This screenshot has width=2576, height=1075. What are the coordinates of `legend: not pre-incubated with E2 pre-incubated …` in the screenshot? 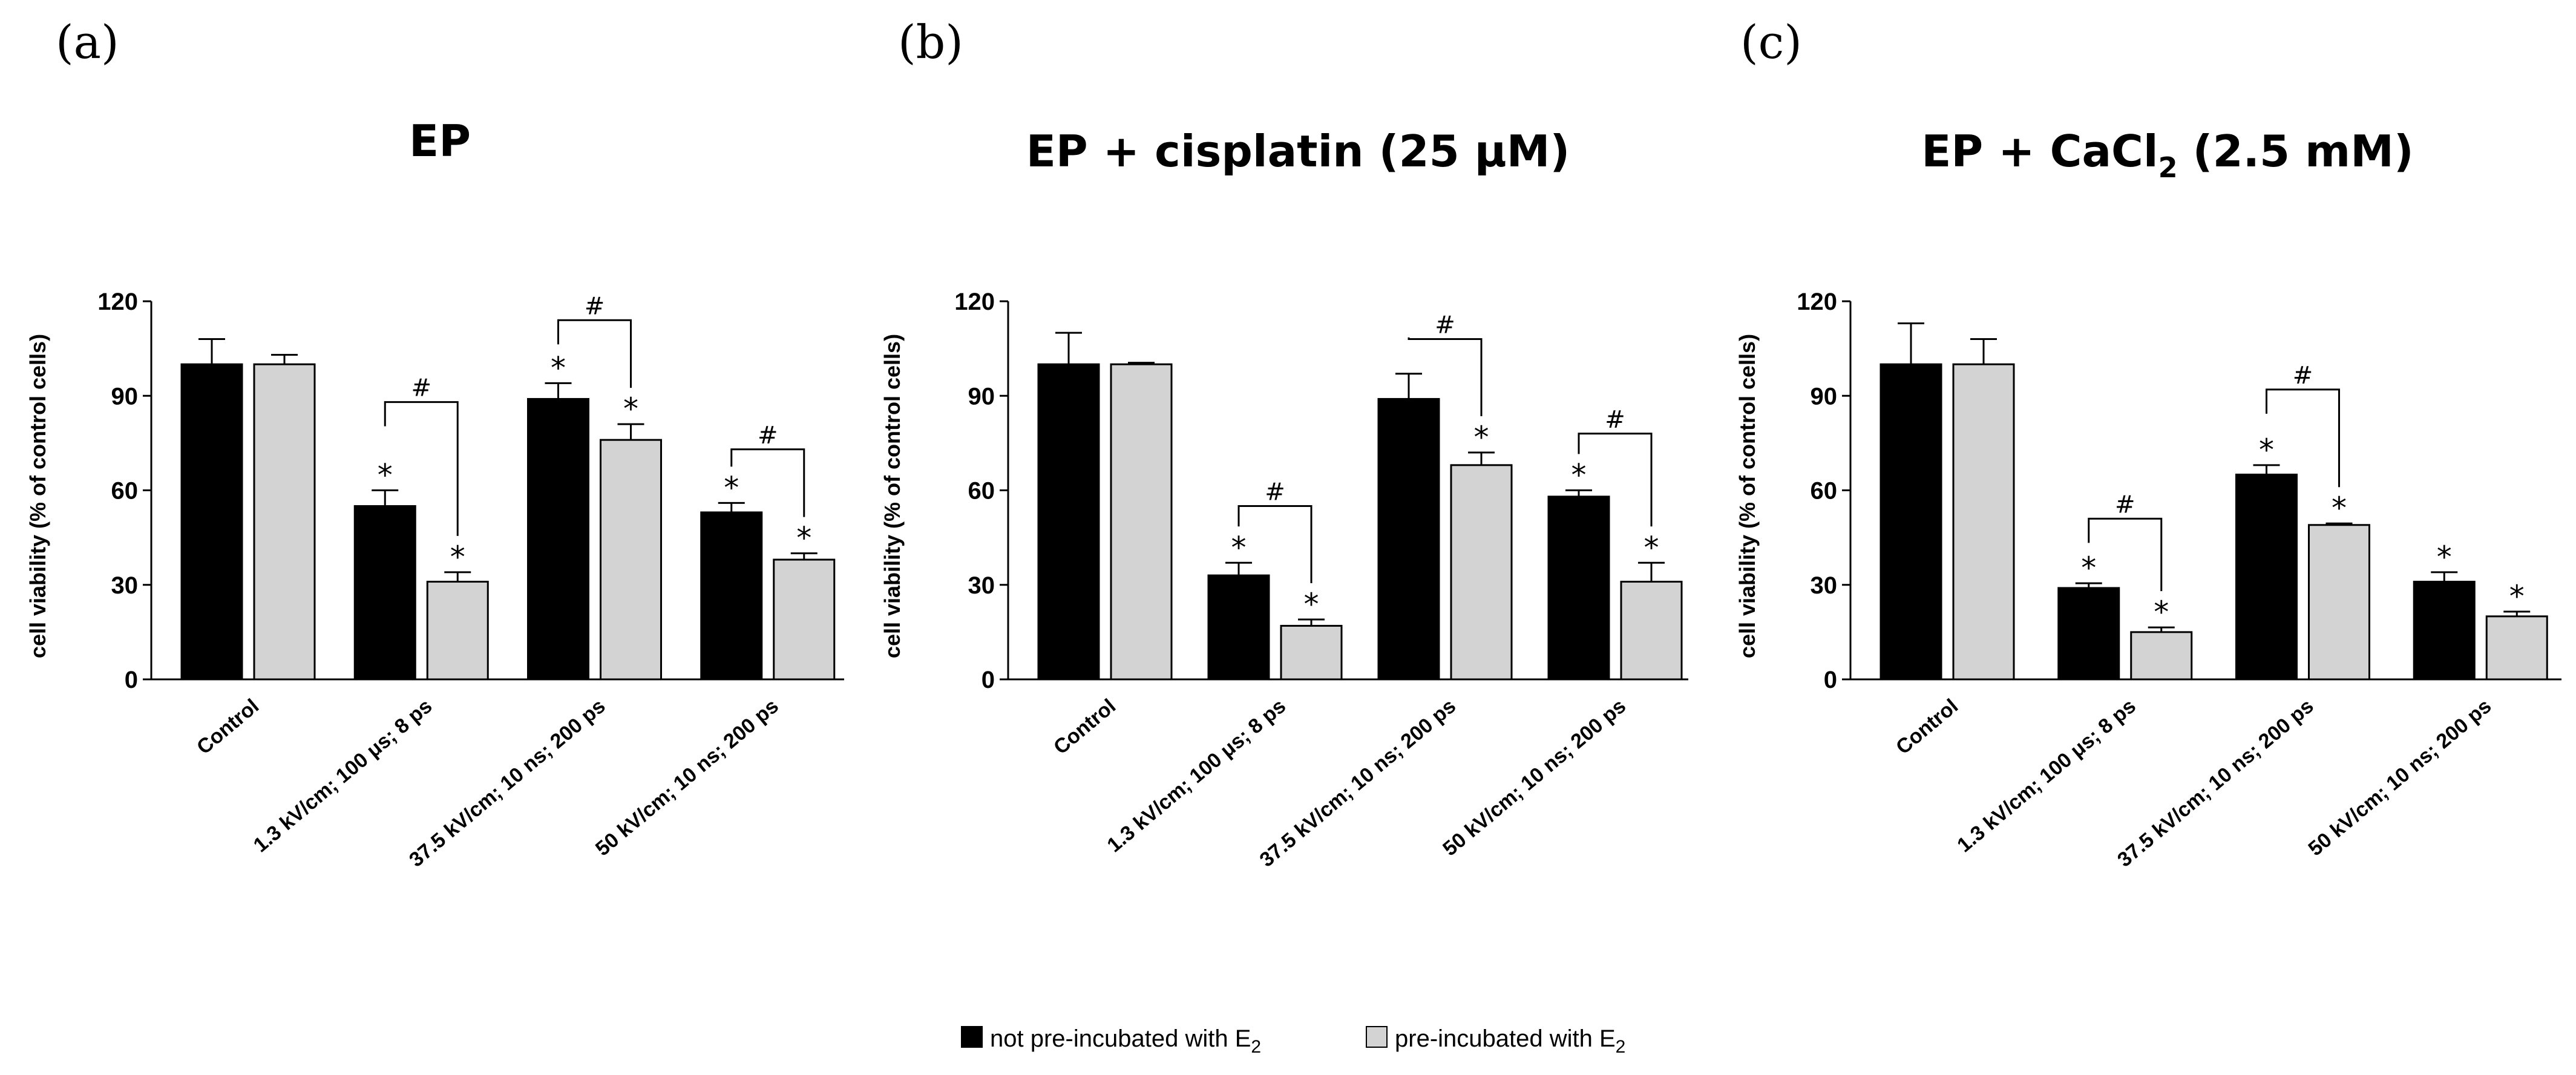 It's located at (1293, 1041).